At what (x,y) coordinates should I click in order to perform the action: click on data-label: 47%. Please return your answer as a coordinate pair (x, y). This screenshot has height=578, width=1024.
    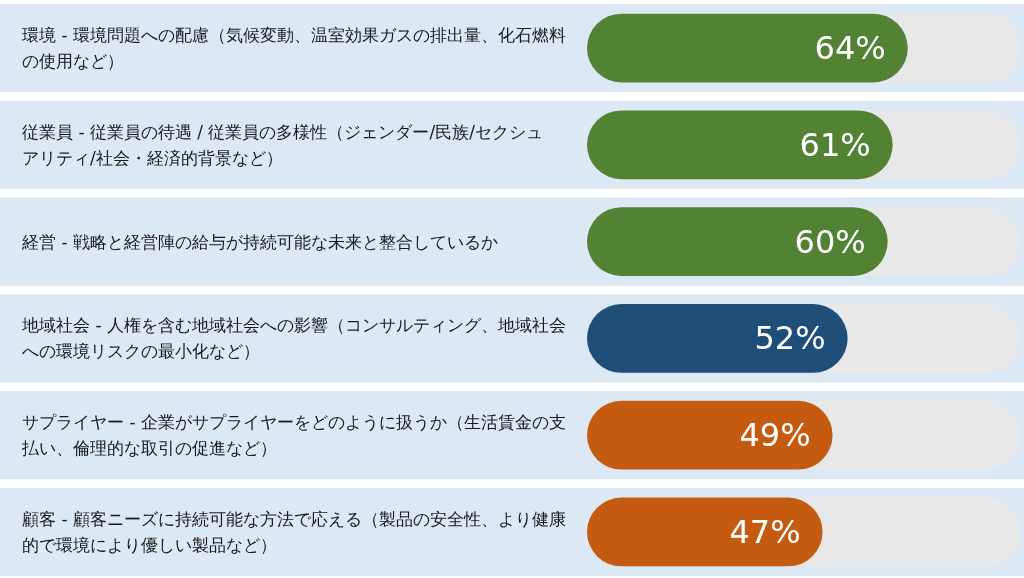
    Looking at the image, I should click on (765, 531).